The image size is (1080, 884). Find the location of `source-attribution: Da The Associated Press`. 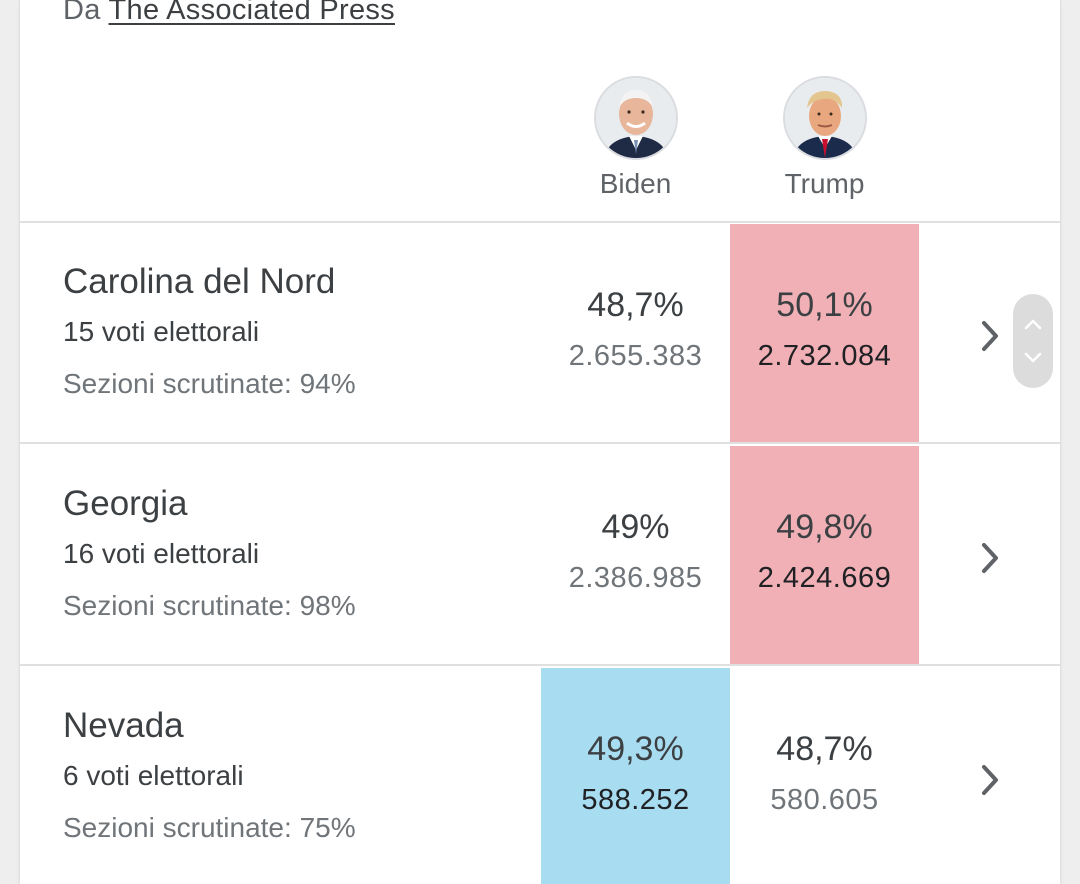

source-attribution: Da The Associated Press is located at coordinates (229, 13).